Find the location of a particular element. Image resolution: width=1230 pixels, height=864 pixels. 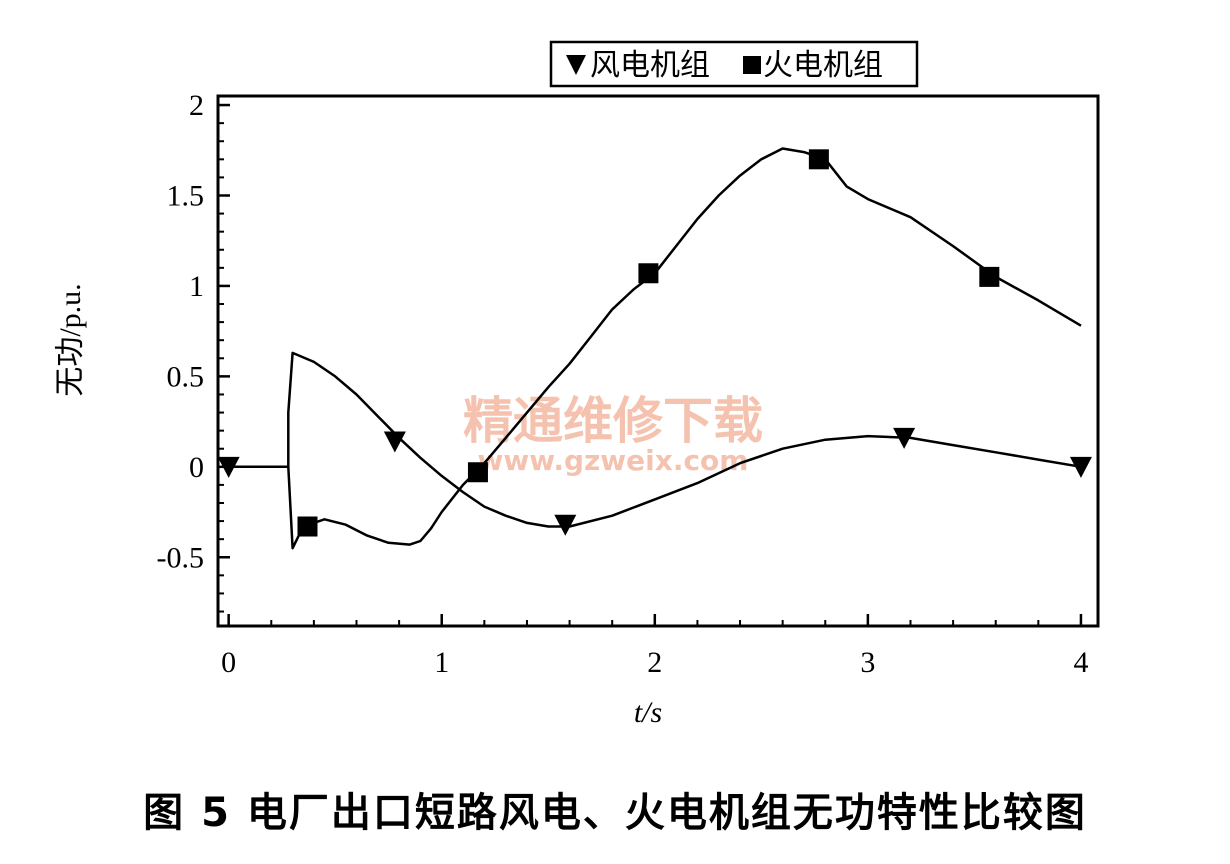

watermark-text: 精通维修下载 is located at coordinates (613, 420).